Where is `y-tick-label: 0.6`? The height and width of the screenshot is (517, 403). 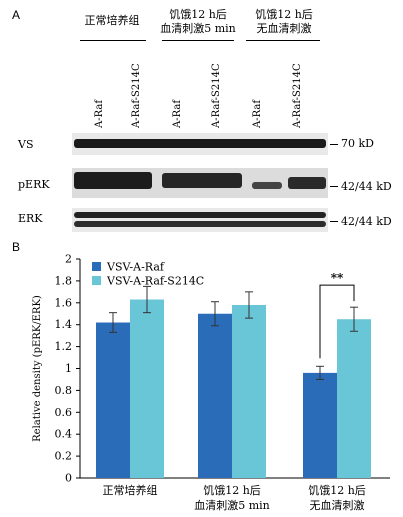
y-tick-label: 0.6 is located at coordinates (64, 412).